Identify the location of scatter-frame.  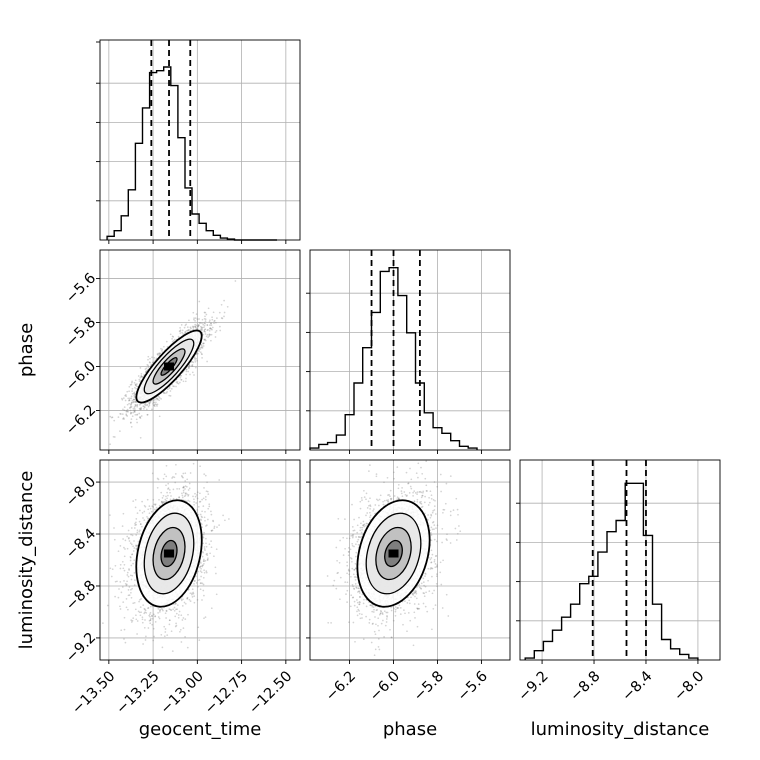
(200, 350).